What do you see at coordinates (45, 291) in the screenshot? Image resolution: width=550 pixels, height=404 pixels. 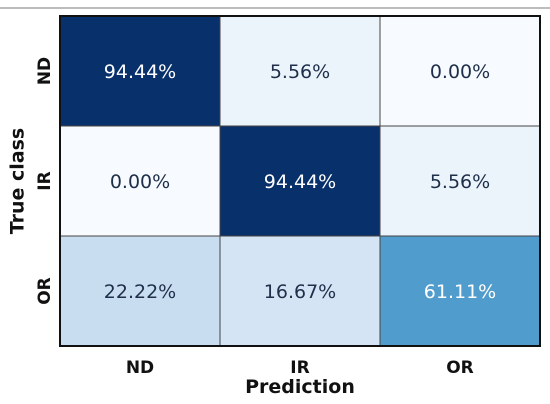 I see `y-tick-label-or: OR` at bounding box center [45, 291].